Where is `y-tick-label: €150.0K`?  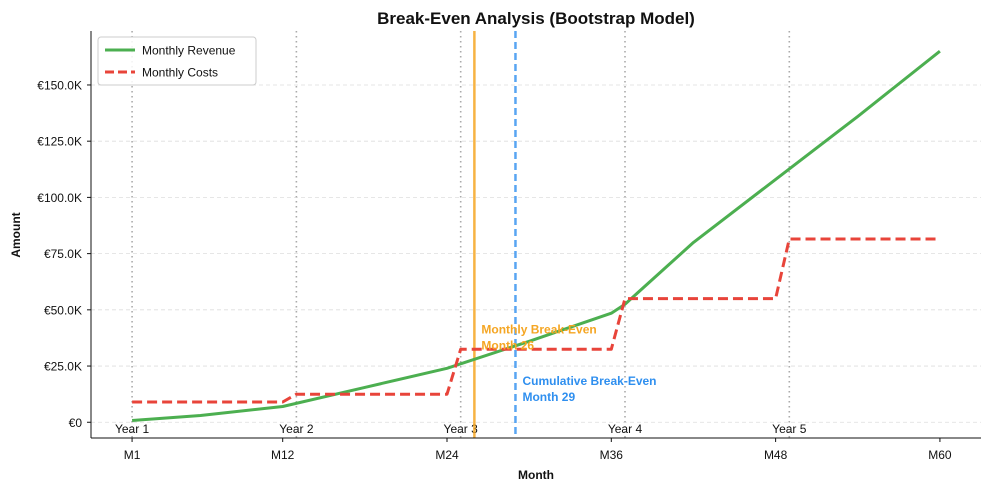
y-tick-label: €150.0K is located at coordinates (59, 85).